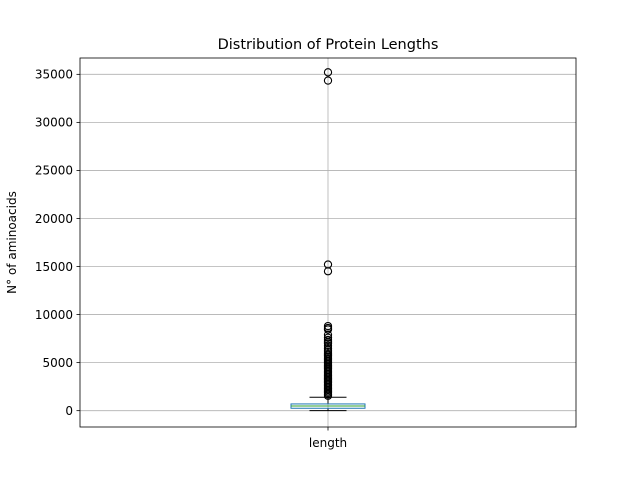 Image resolution: width=640 pixels, height=480 pixels. Describe the element at coordinates (69, 411) in the screenshot. I see `y-tick-label: 0` at that location.